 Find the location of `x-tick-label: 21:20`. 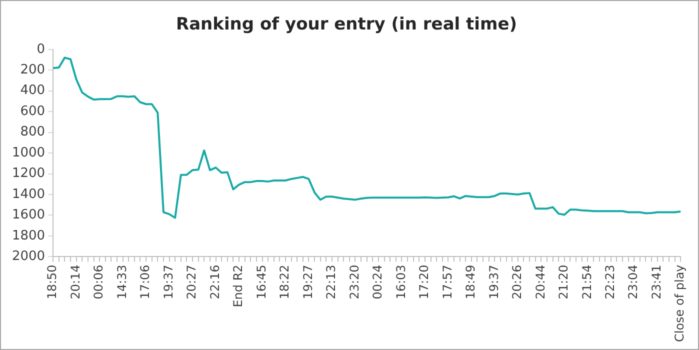

x-tick-label: 21:20 is located at coordinates (563, 282).